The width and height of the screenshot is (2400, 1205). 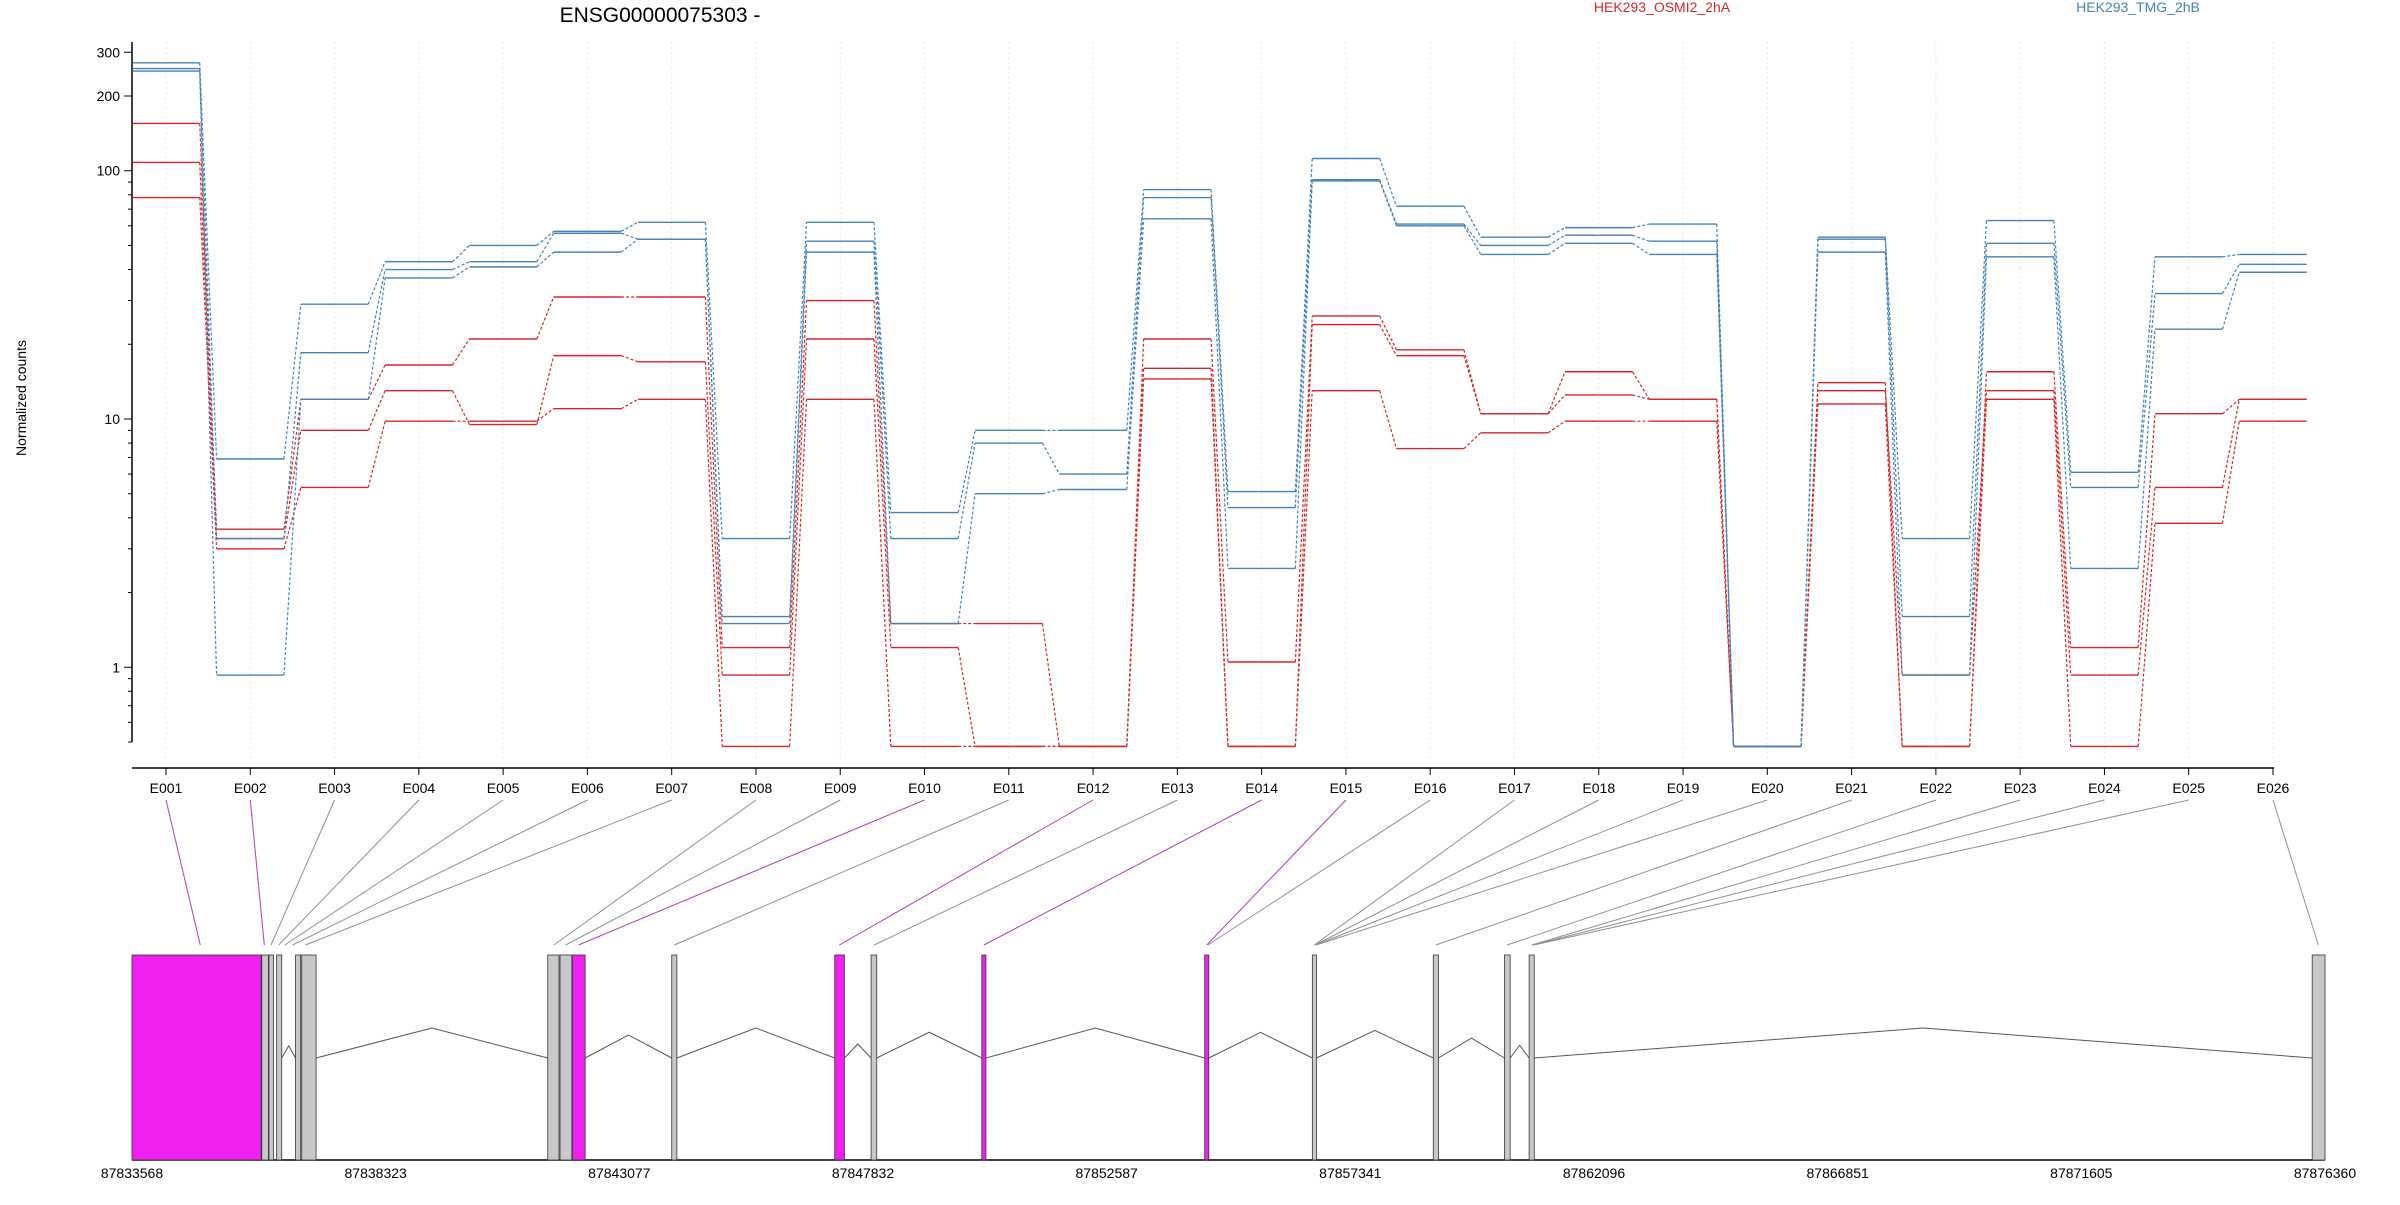 What do you see at coordinates (2138, 7) in the screenshot?
I see `legend-entry-tmg: HEK293_TMG_2hB` at bounding box center [2138, 7].